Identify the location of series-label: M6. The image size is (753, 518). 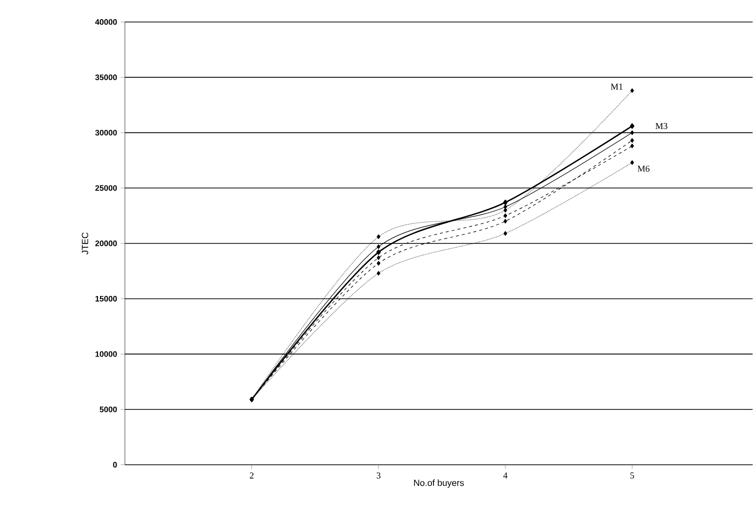
(644, 169).